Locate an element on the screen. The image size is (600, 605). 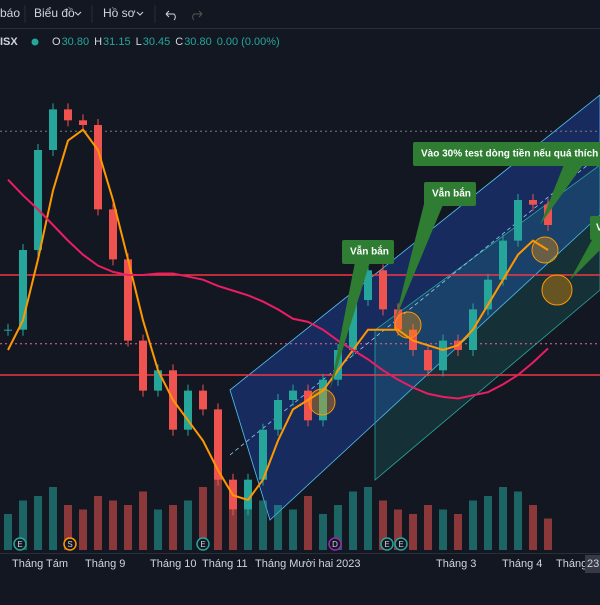
undo is located at coordinates (170, 15).